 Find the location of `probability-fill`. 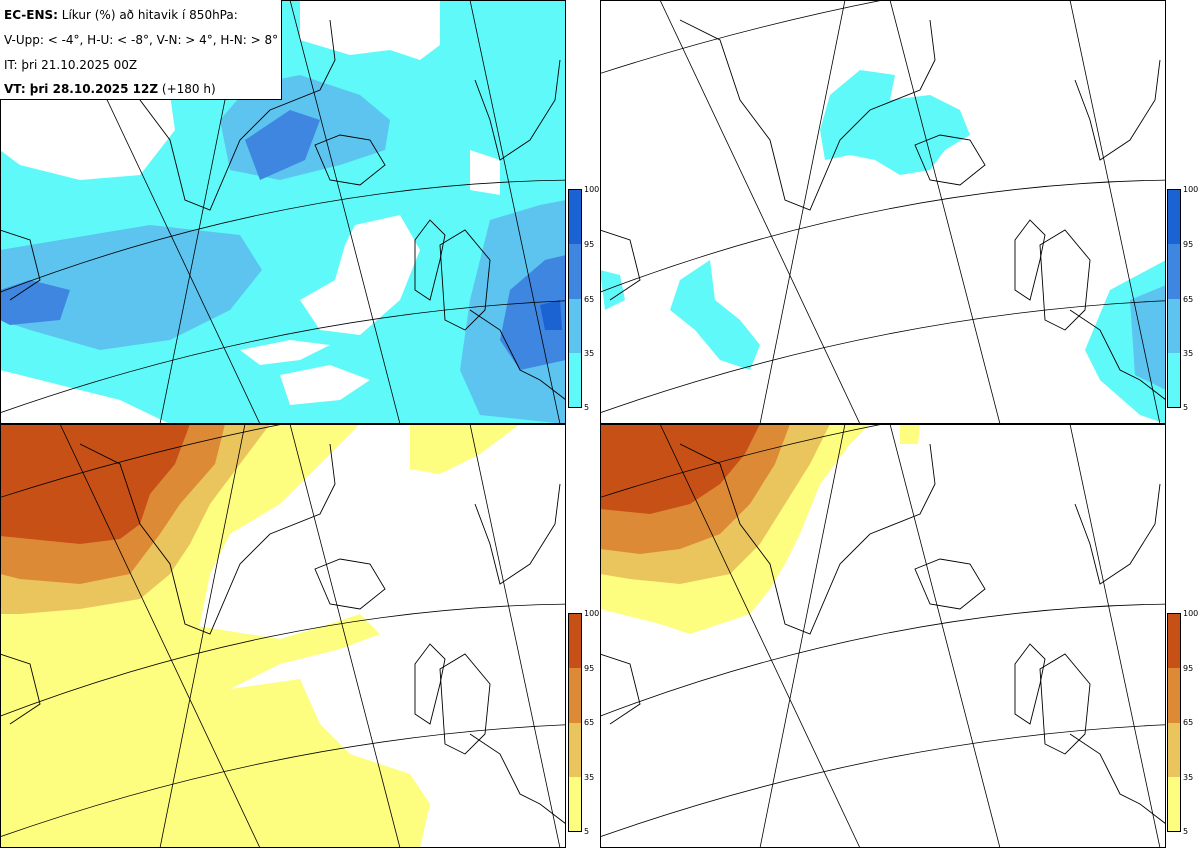

probability-fill is located at coordinates (760, 529).